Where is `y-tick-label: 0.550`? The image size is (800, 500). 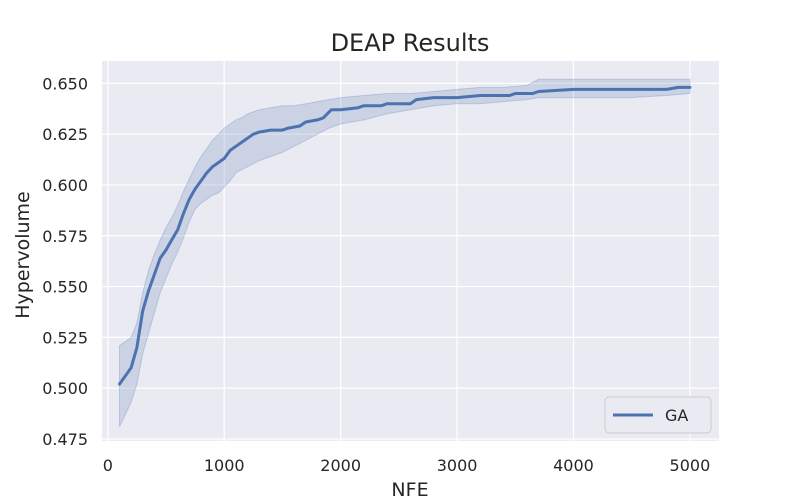
y-tick-label: 0.550 is located at coordinates (65, 287).